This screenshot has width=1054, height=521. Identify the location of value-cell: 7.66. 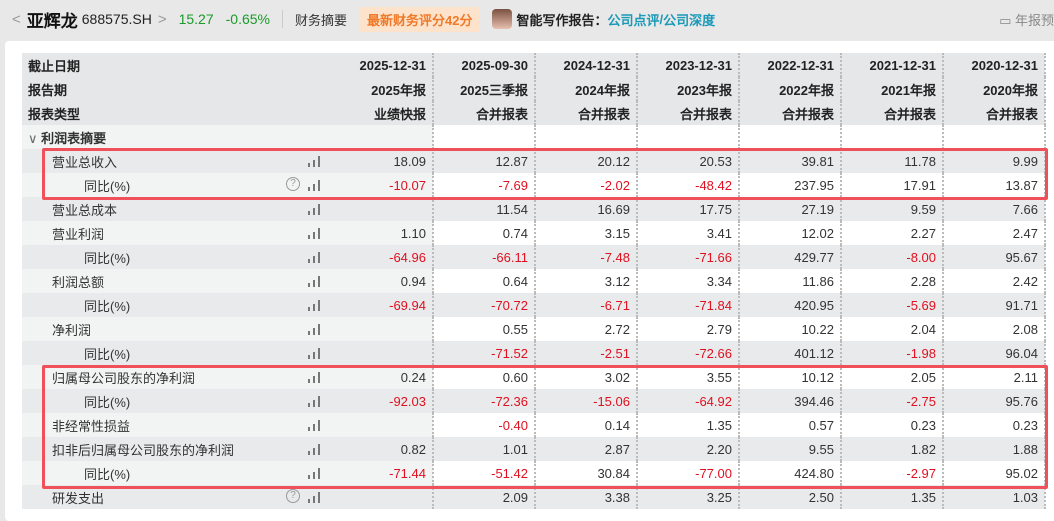
(994, 209).